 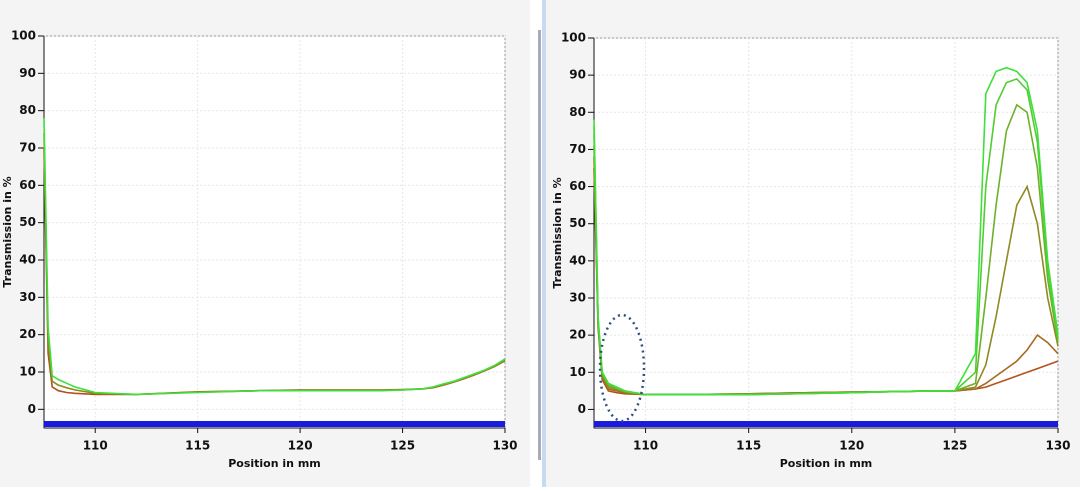 What do you see at coordinates (622, 368) in the screenshot?
I see `annotation-ellipse` at bounding box center [622, 368].